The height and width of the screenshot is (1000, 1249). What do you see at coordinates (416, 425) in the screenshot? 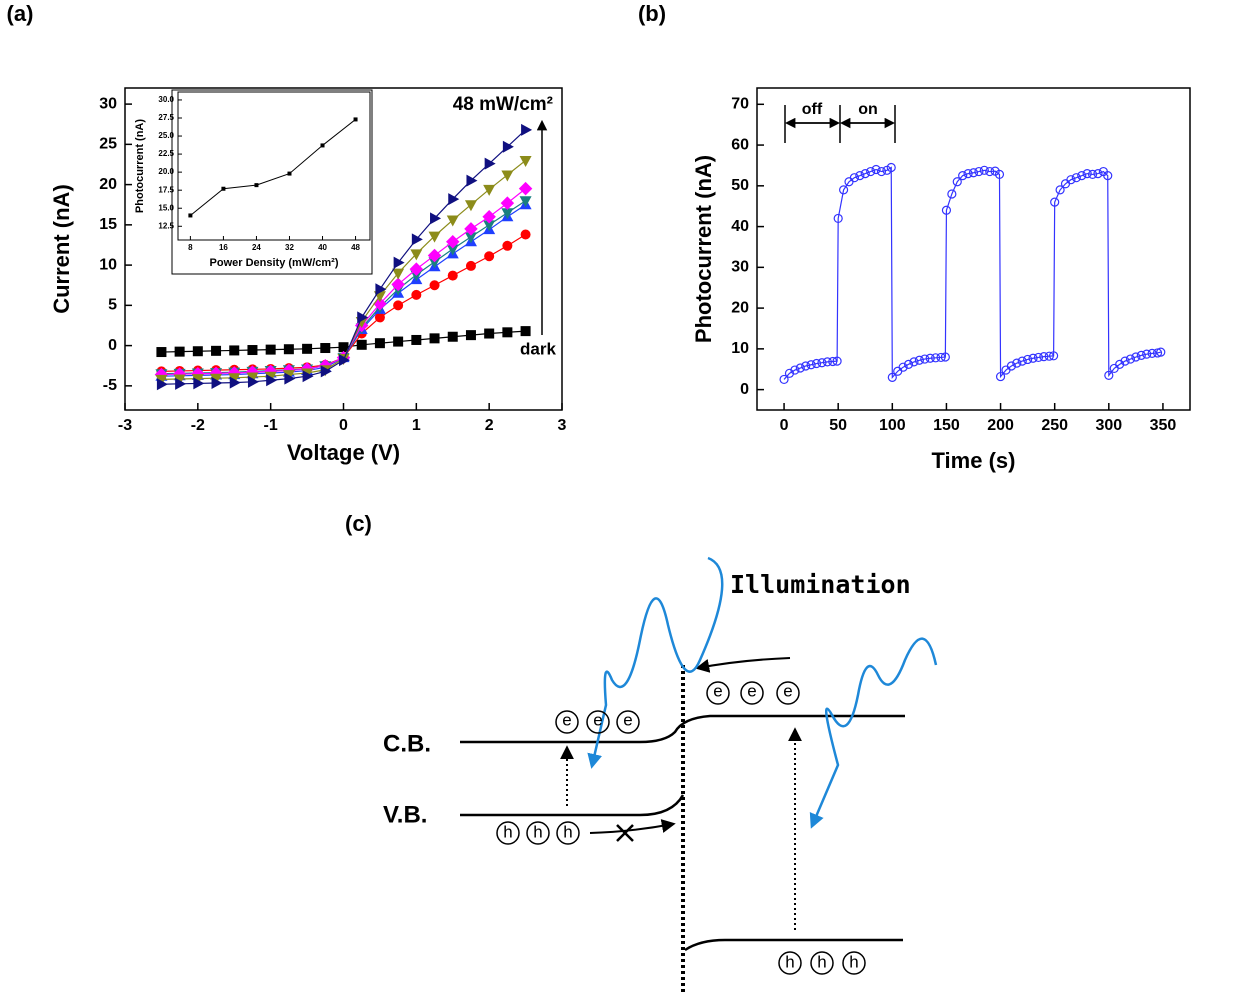
I see `x-tick-label: 1` at bounding box center [416, 425].